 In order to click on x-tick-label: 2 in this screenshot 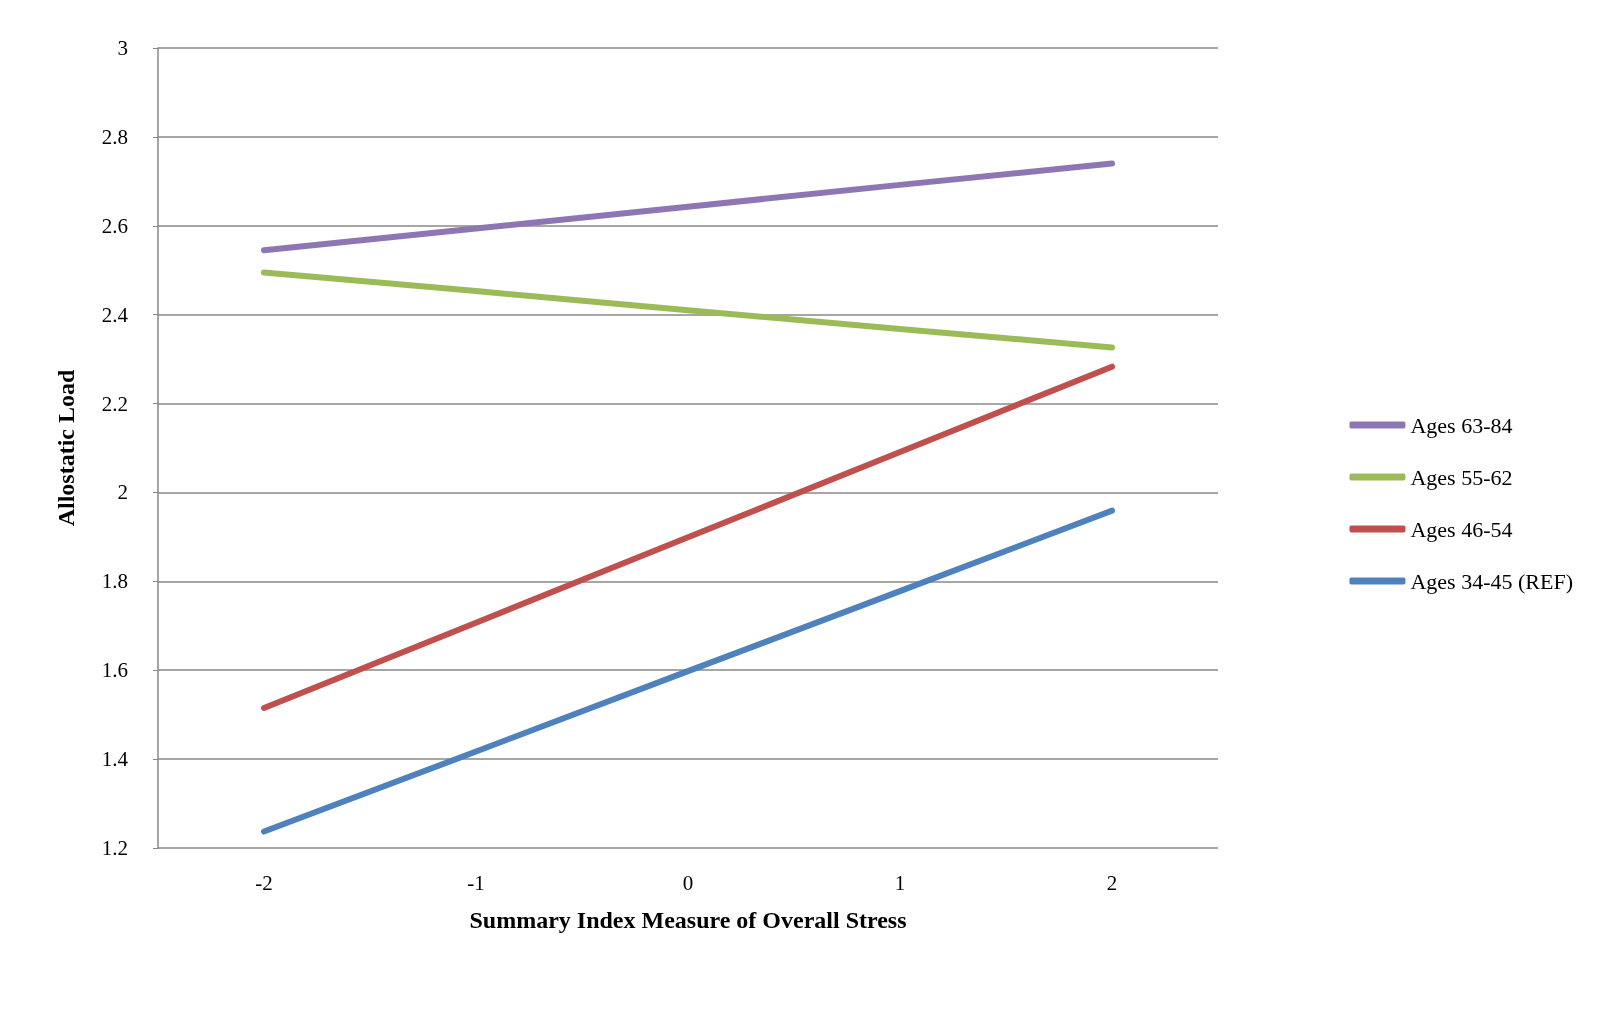, I will do `click(1112, 882)`.